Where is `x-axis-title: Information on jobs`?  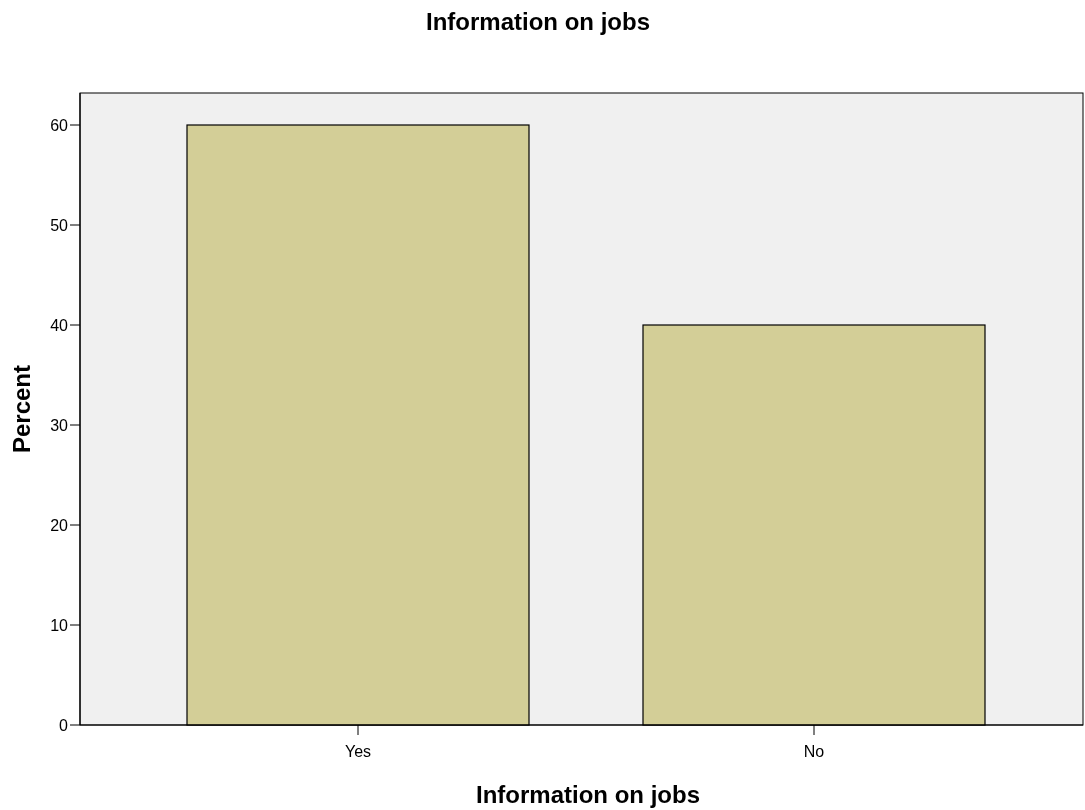
x-axis-title: Information on jobs is located at coordinates (588, 794).